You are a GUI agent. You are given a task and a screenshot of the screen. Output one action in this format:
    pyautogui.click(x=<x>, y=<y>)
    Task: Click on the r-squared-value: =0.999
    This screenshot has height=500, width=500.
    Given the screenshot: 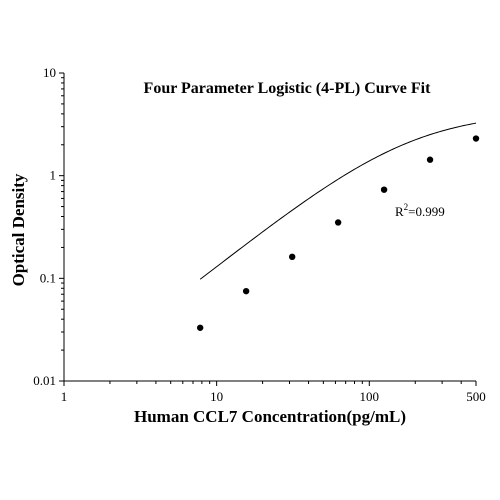 What is the action you would take?
    pyautogui.click(x=426, y=211)
    